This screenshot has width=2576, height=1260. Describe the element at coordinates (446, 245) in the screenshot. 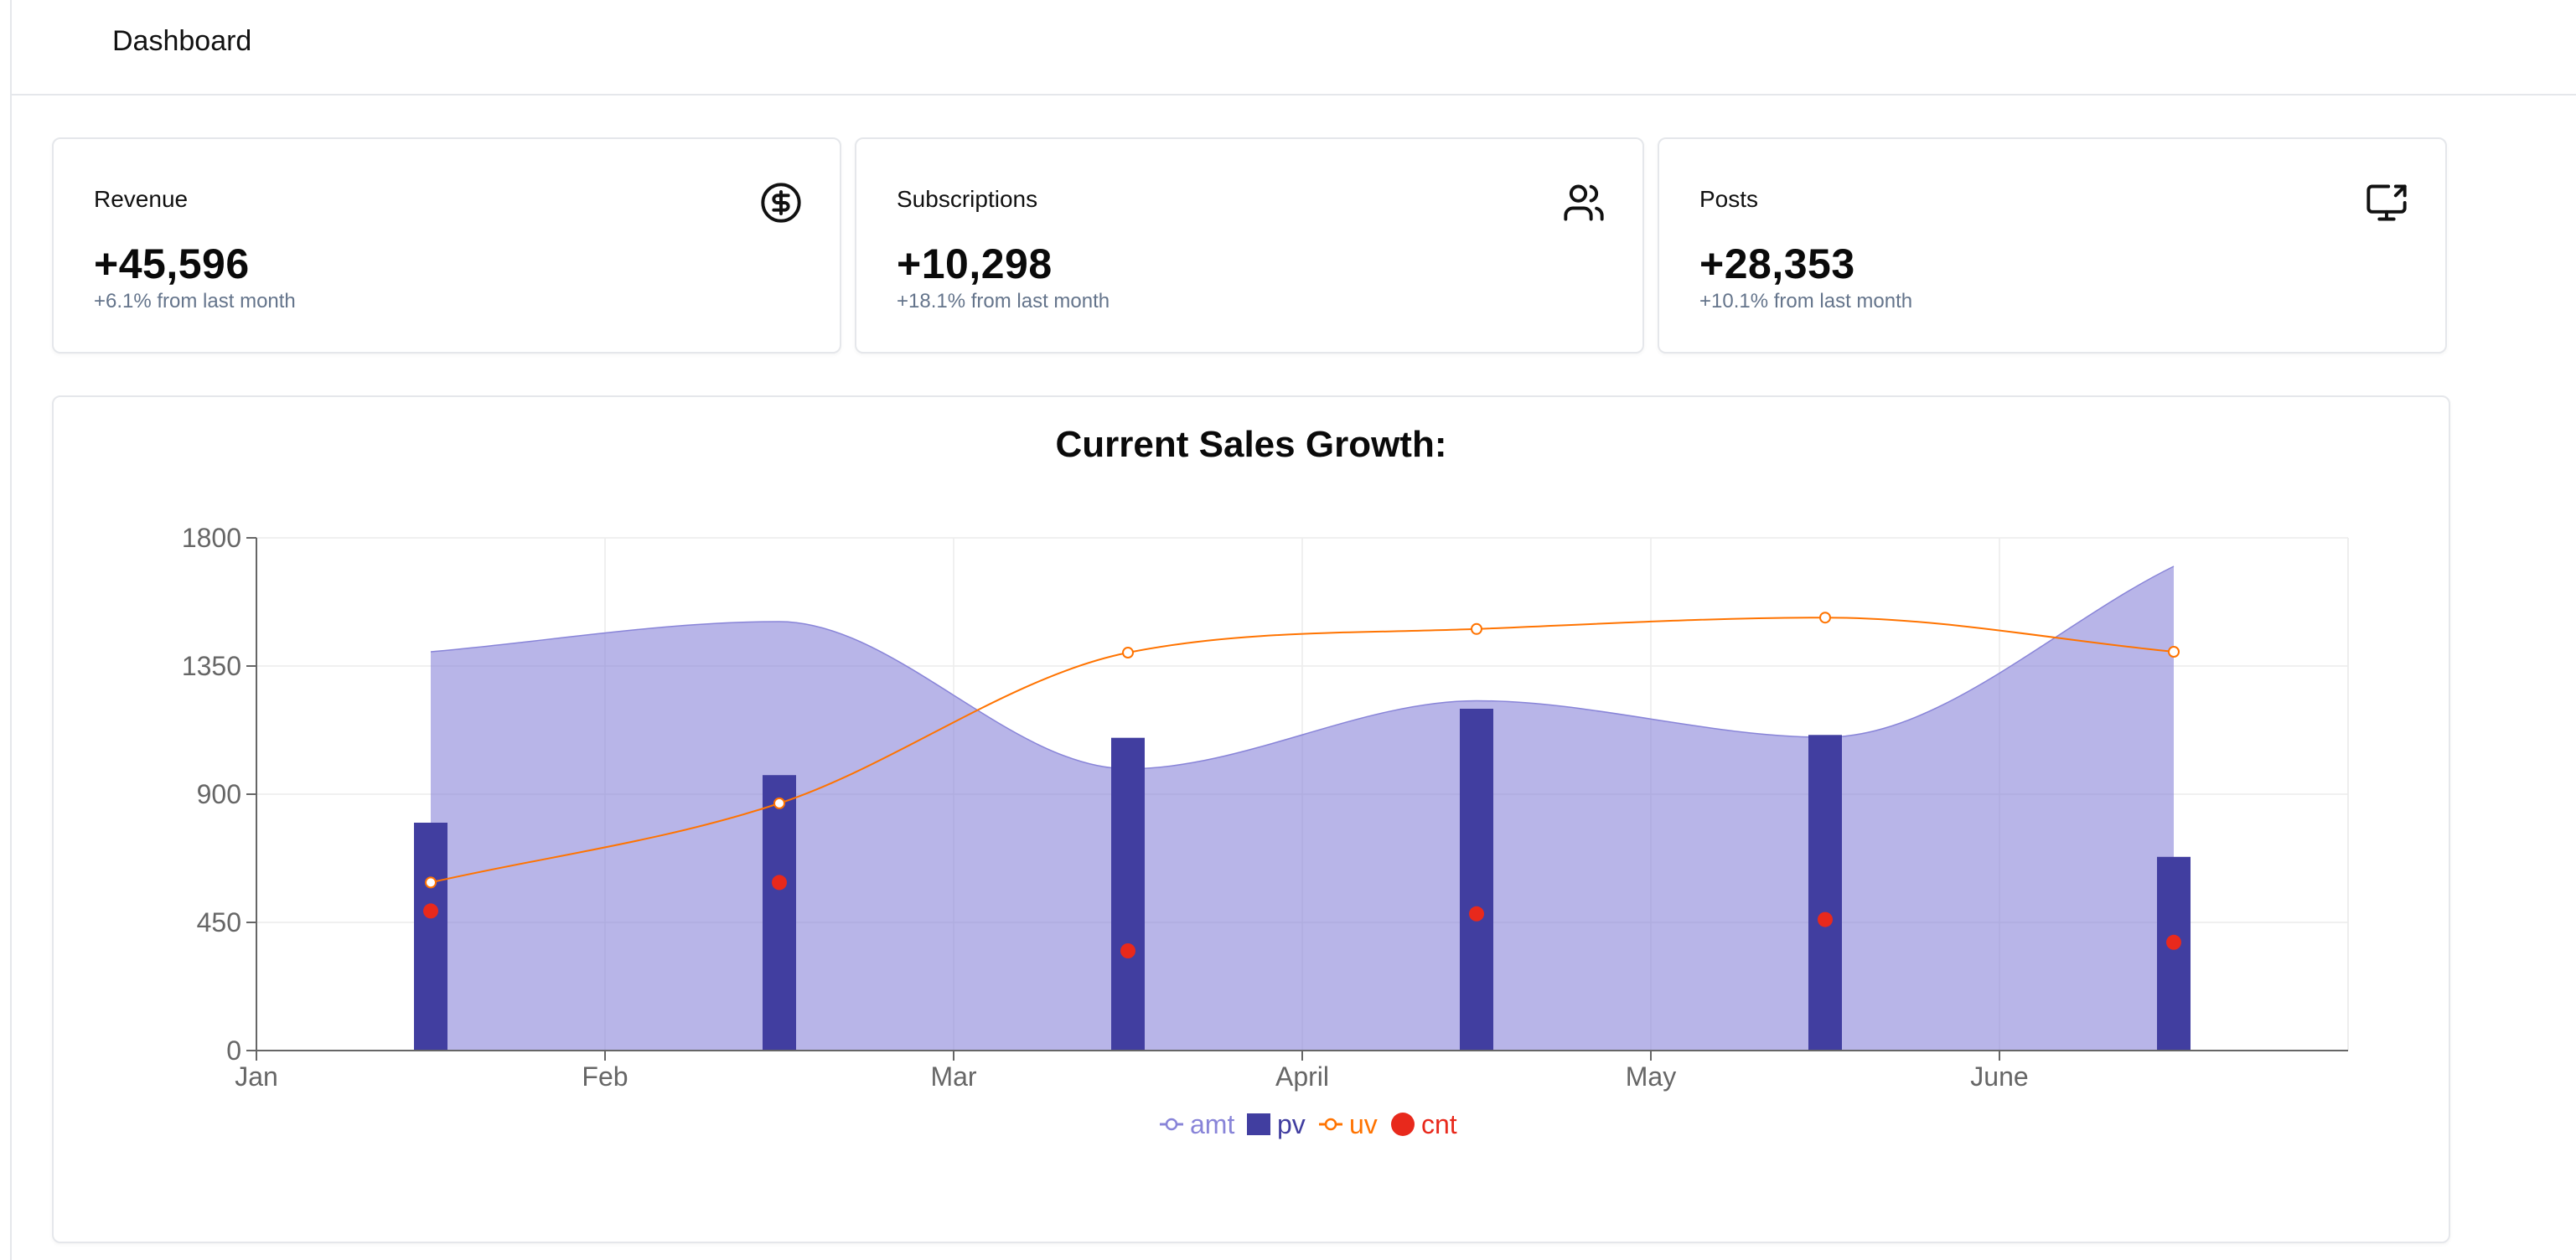

I see `revenue-card: Revenue +45,596 +6.1% from last month` at that location.